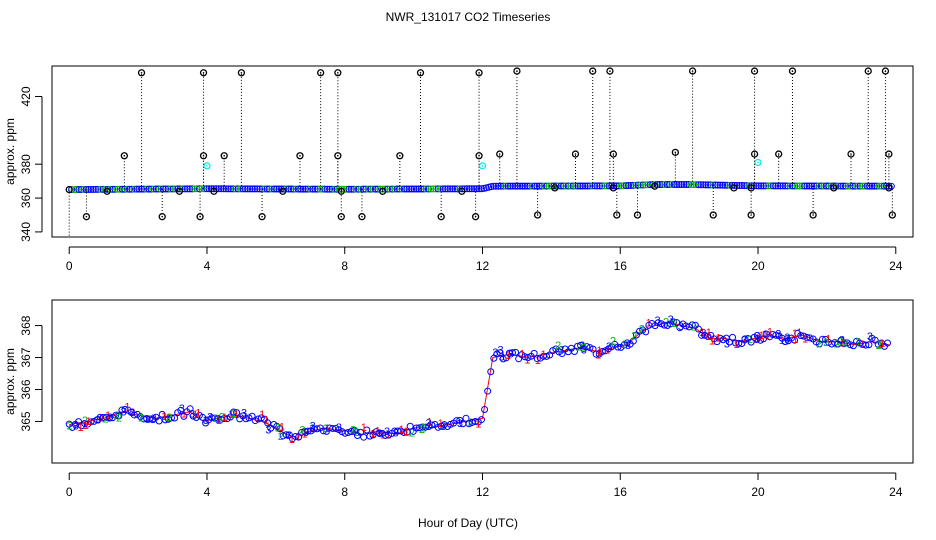 This screenshot has width=936, height=540. What do you see at coordinates (758, 162) in the screenshot?
I see `top-cyan-point-dot` at bounding box center [758, 162].